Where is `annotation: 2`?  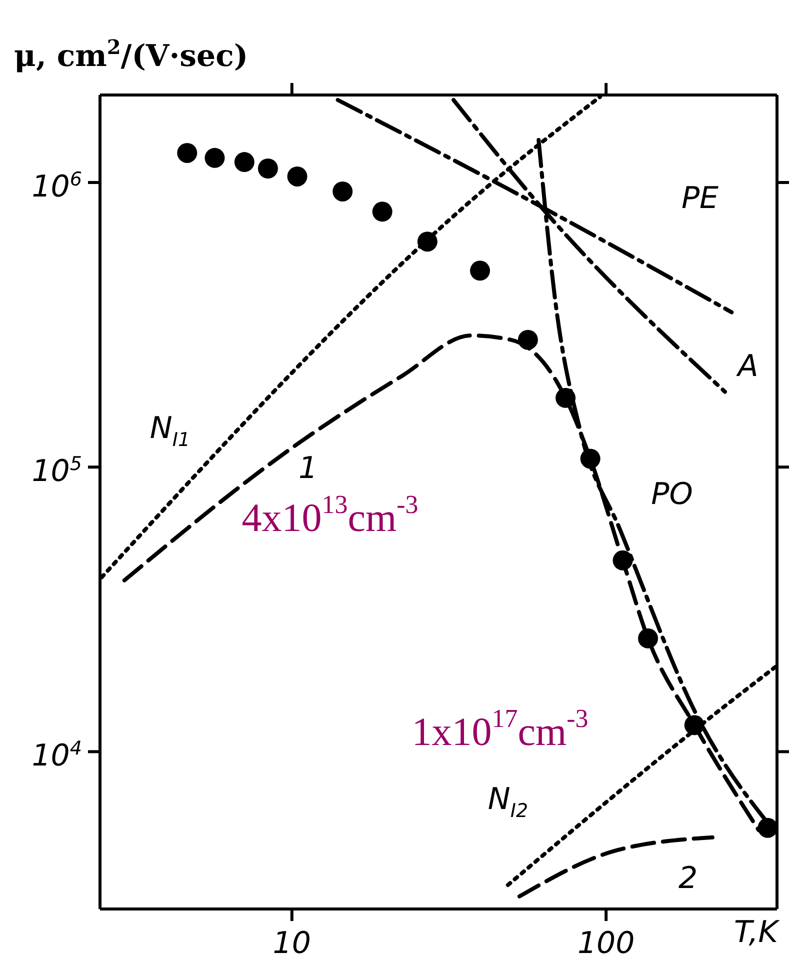
annotation: 2 is located at coordinates (688, 878).